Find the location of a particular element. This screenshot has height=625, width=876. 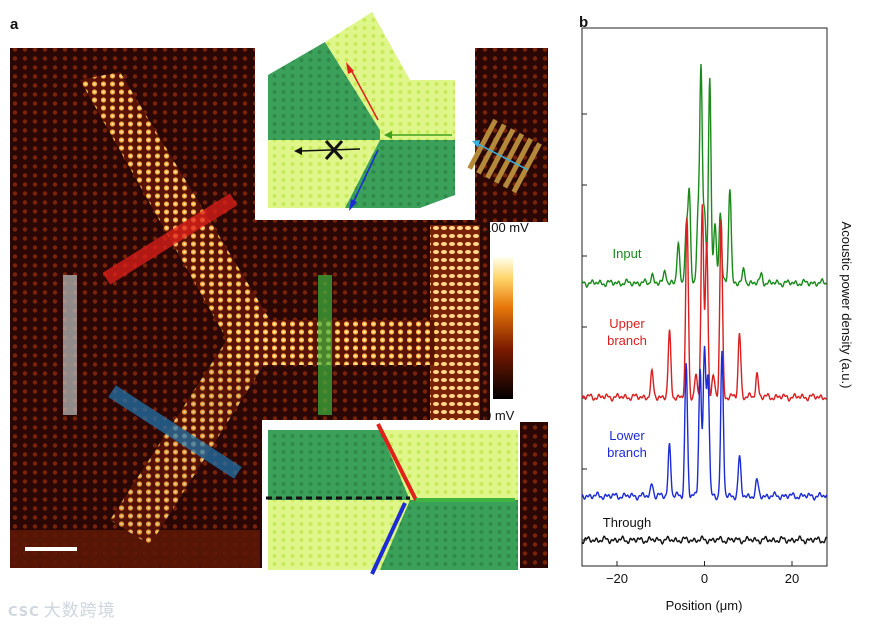

scale-bar is located at coordinates (51, 549).